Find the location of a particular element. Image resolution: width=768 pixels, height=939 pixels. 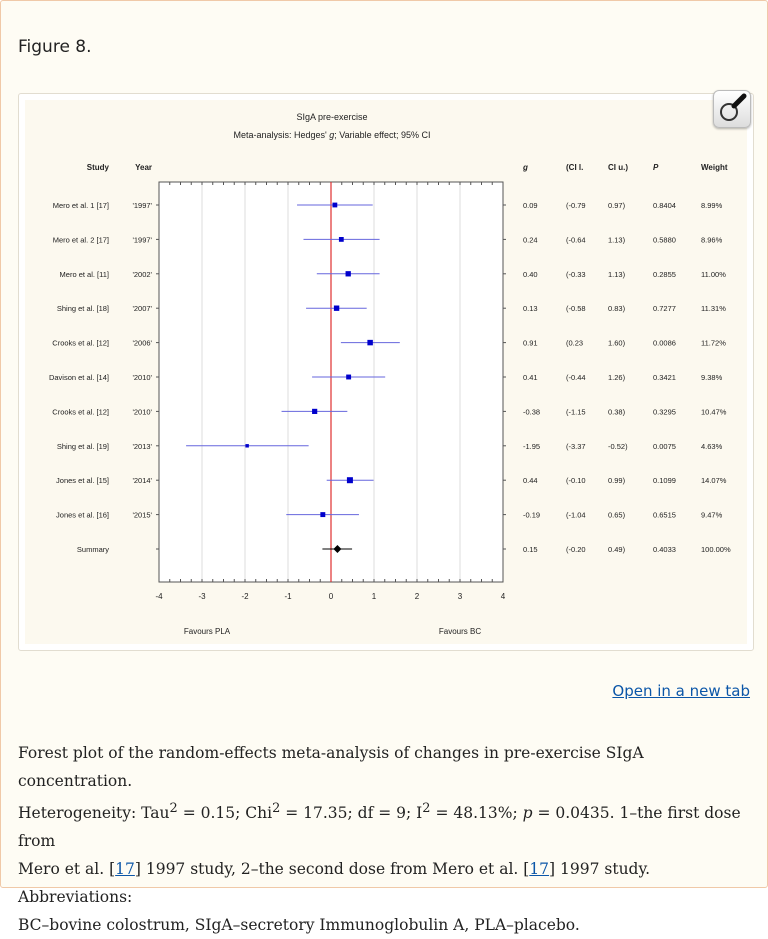

x-tick-label: -3 is located at coordinates (202, 596).